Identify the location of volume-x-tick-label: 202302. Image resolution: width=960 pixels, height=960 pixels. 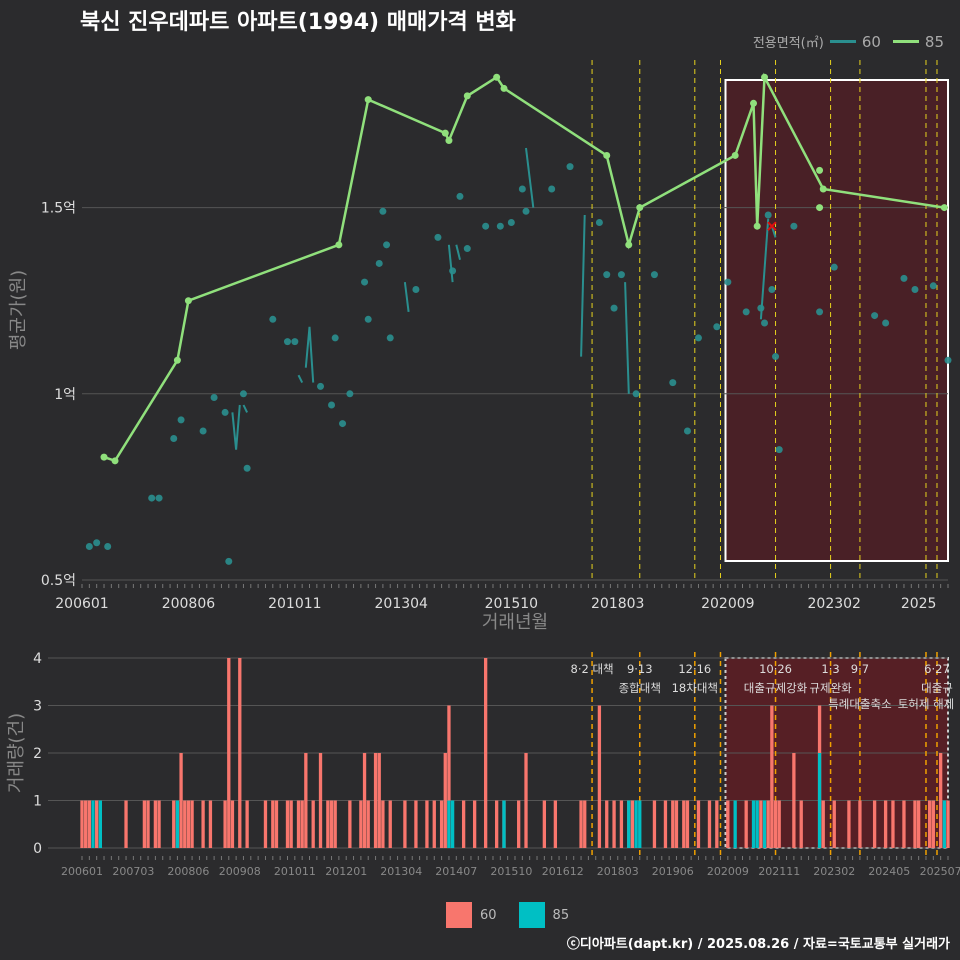
(834, 871).